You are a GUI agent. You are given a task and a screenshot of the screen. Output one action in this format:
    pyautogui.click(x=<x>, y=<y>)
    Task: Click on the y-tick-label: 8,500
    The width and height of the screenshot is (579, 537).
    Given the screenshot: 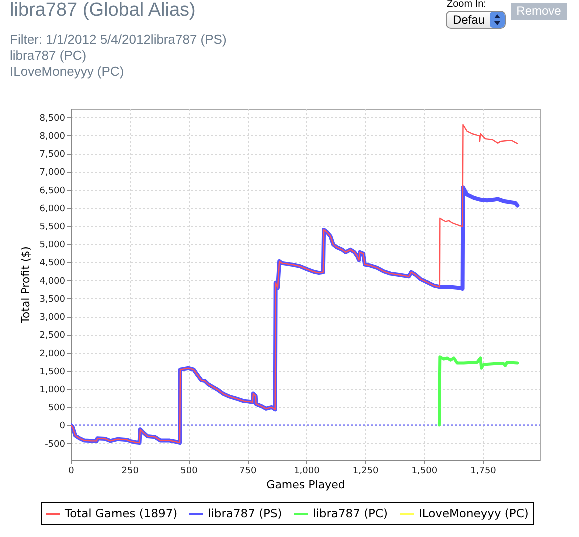 What is the action you would take?
    pyautogui.click(x=53, y=119)
    